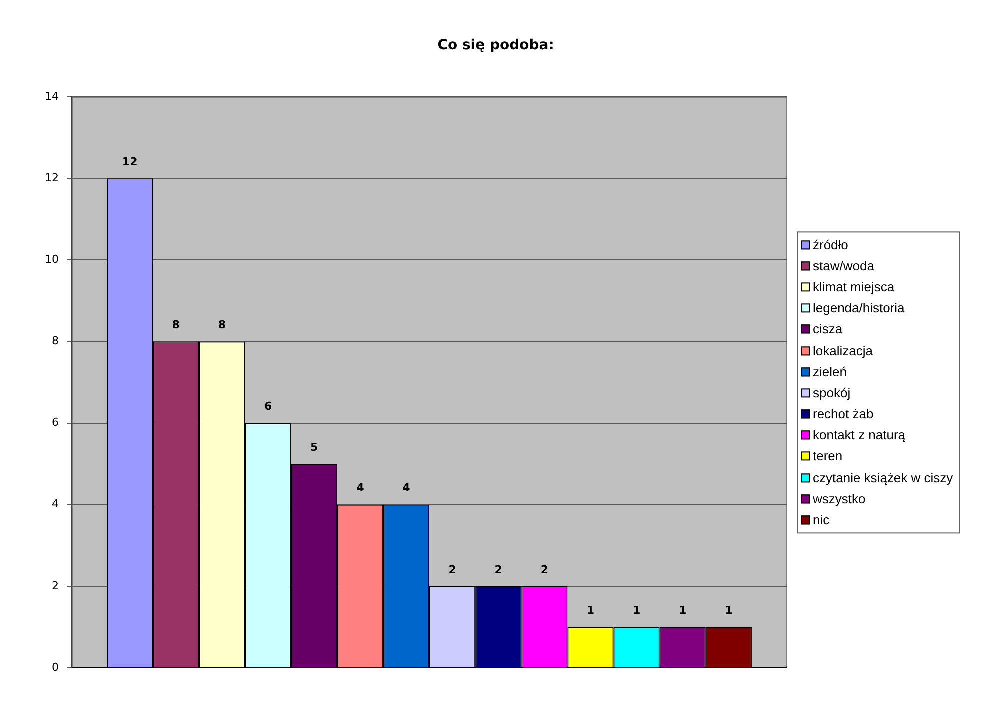 The width and height of the screenshot is (992, 701). What do you see at coordinates (830, 372) in the screenshot?
I see `legend-label: zieleń` at bounding box center [830, 372].